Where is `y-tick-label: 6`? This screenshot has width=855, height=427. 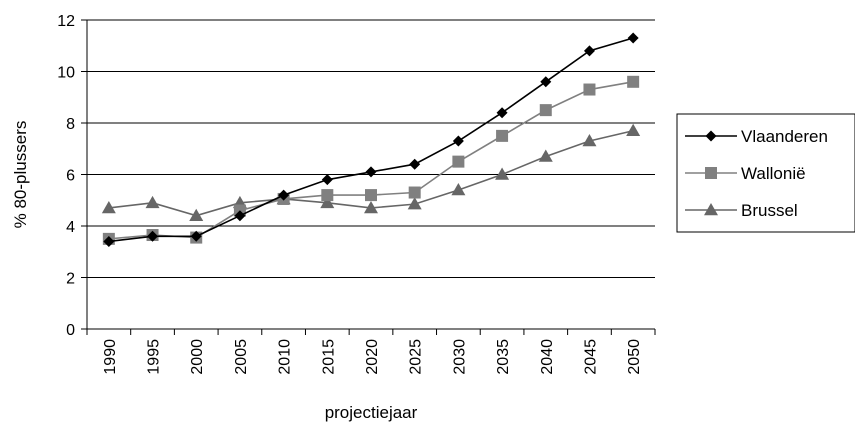
y-tick-label: 6 is located at coordinates (70, 176).